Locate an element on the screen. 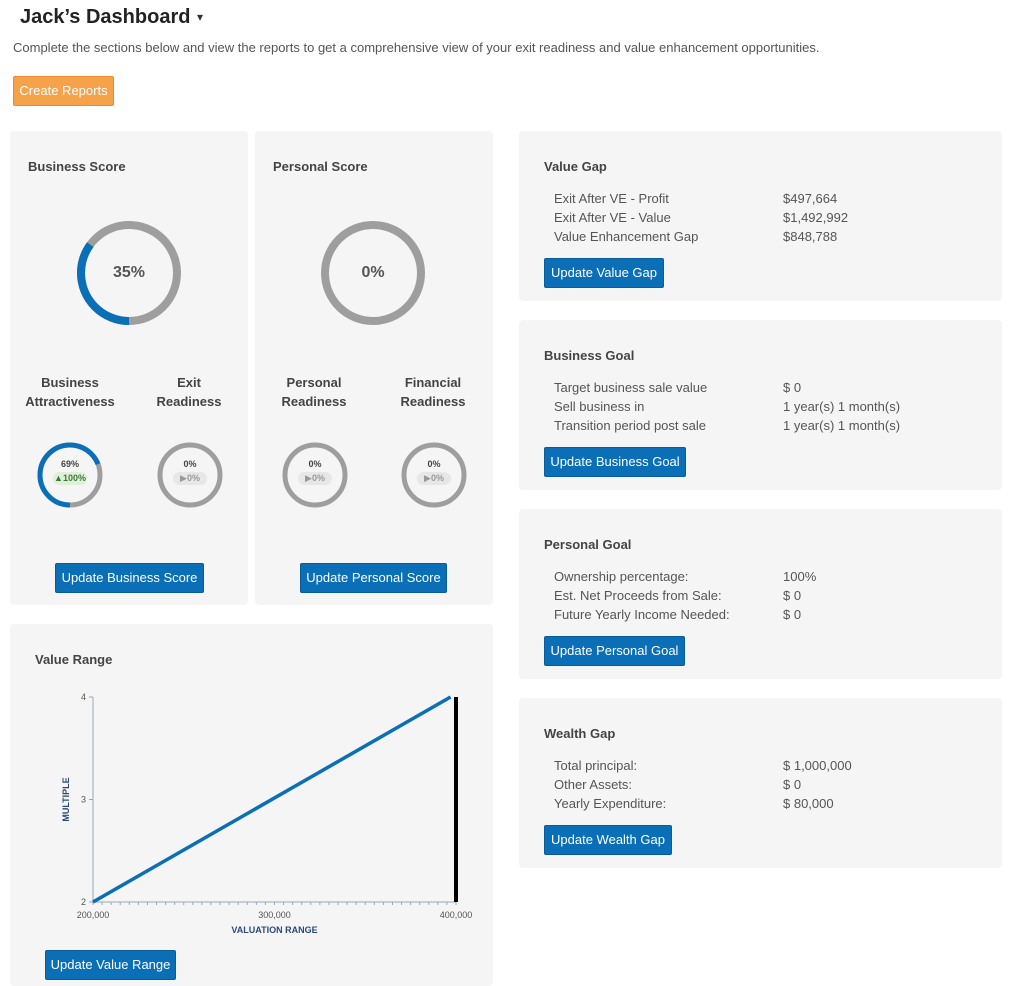 The height and width of the screenshot is (986, 1010). business-score-ring-fill is located at coordinates (129, 273).